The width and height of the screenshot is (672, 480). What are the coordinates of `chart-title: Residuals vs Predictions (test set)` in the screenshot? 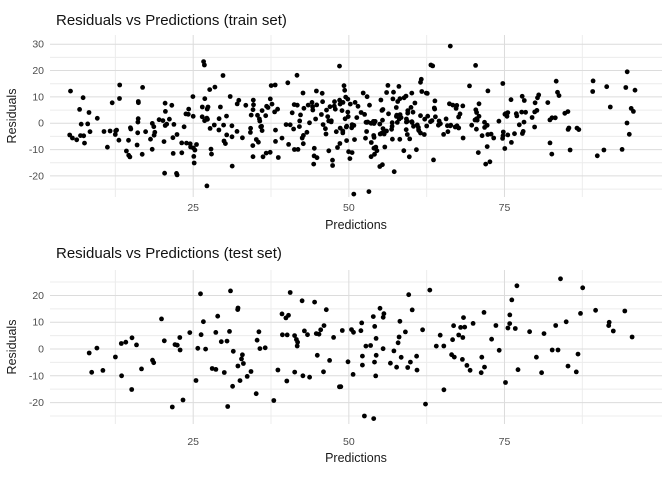 It's located at (169, 253).